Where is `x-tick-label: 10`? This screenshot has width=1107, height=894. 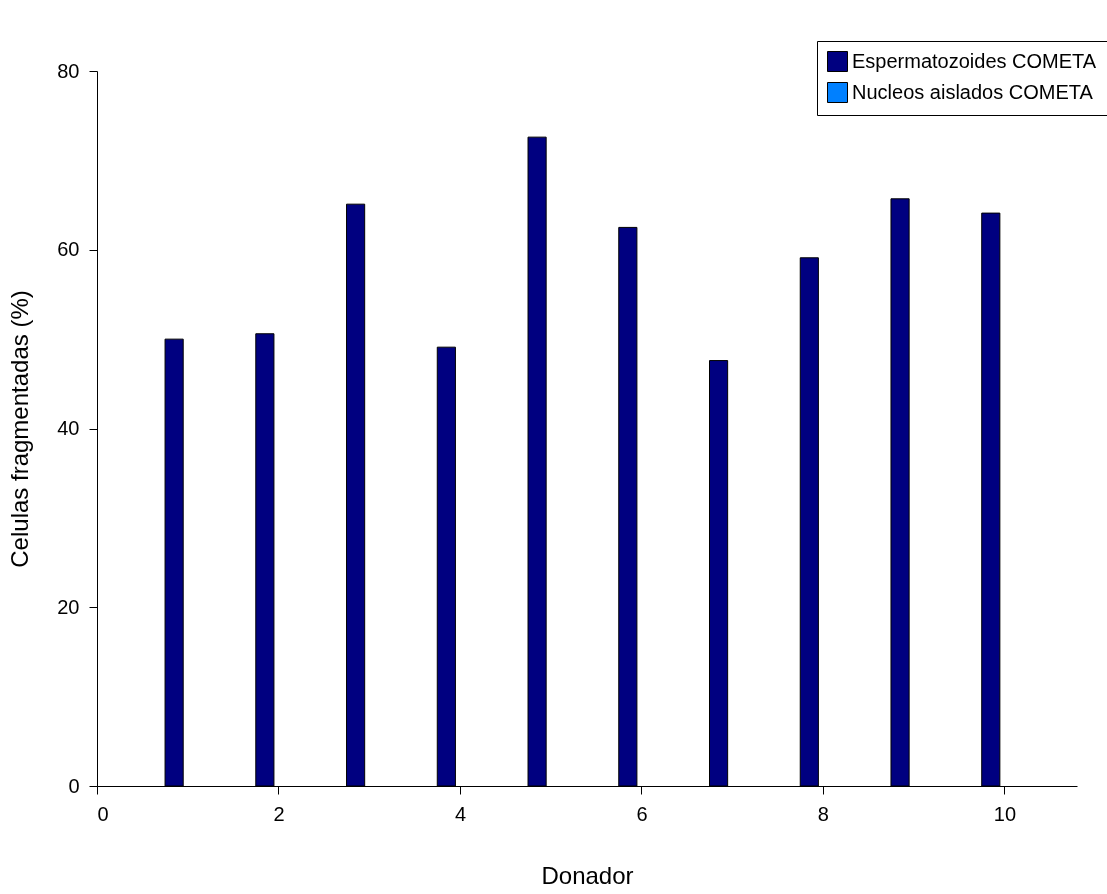 x-tick-label: 10 is located at coordinates (1005, 813).